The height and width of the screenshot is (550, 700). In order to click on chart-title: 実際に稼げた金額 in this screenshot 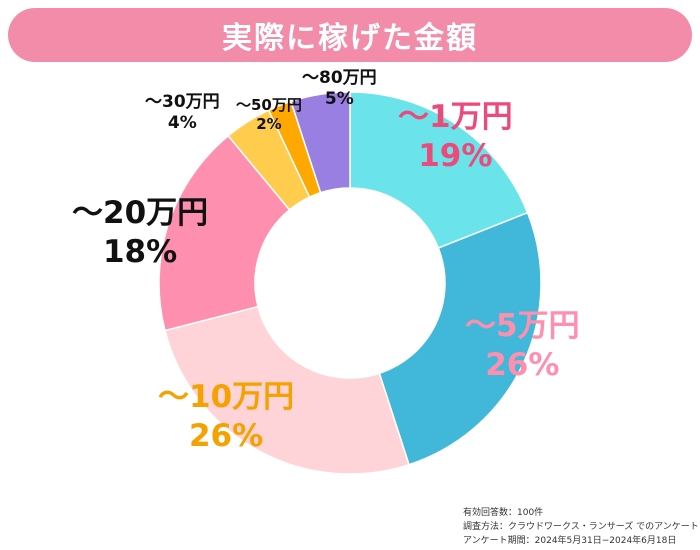, I will do `click(350, 38)`.